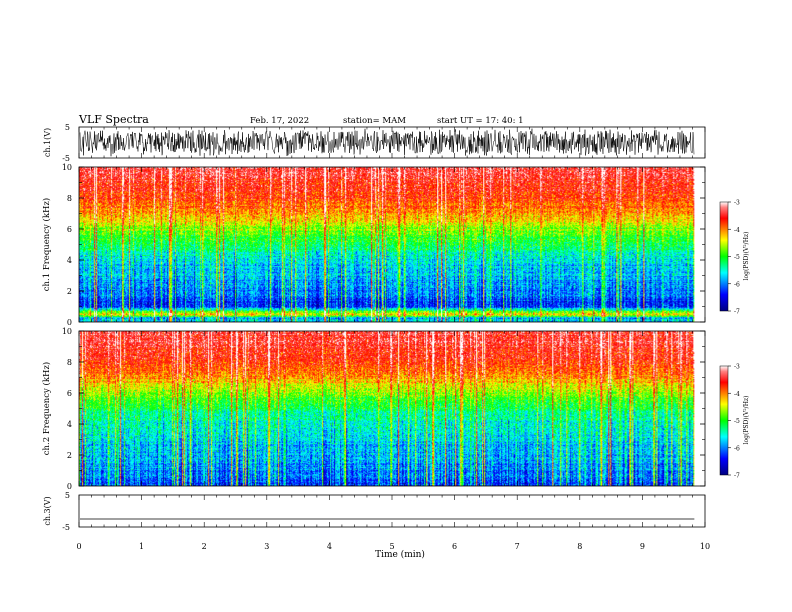  I want to click on ch2-colorbar-gradient, so click(724, 420).